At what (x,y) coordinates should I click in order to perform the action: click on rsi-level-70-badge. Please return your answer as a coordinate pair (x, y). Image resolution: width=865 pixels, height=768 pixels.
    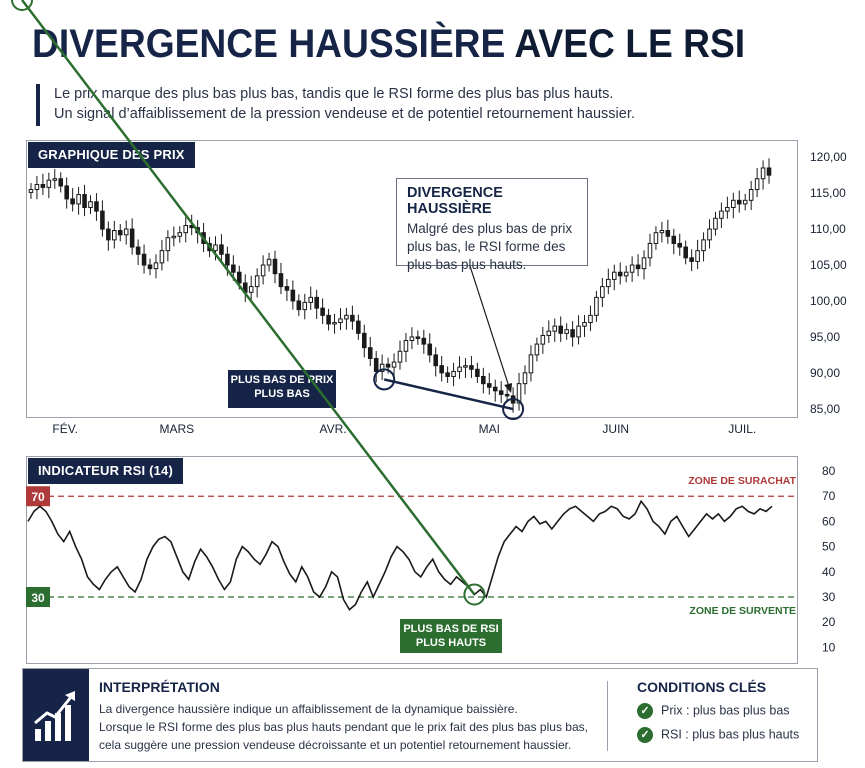
    Looking at the image, I should click on (38, 496).